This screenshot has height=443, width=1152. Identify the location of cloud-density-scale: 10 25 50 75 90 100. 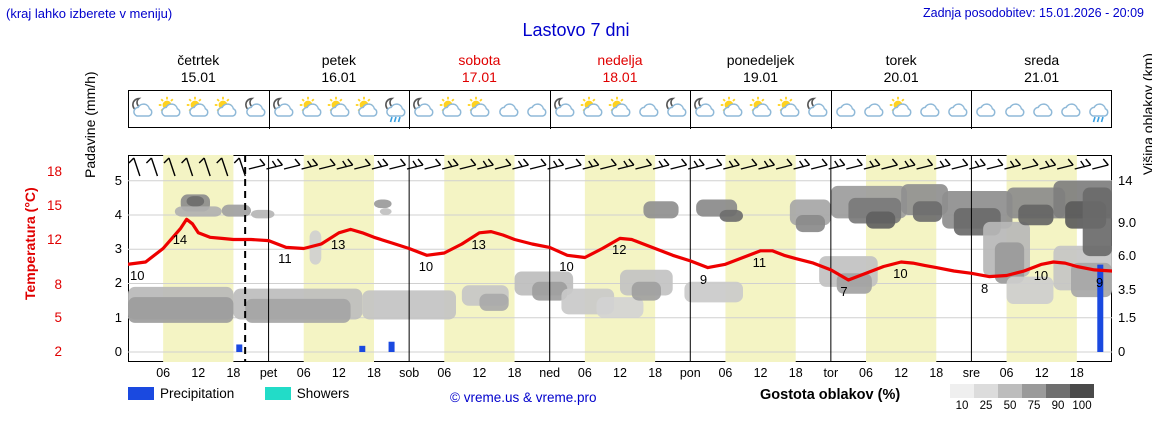
(1022, 398).